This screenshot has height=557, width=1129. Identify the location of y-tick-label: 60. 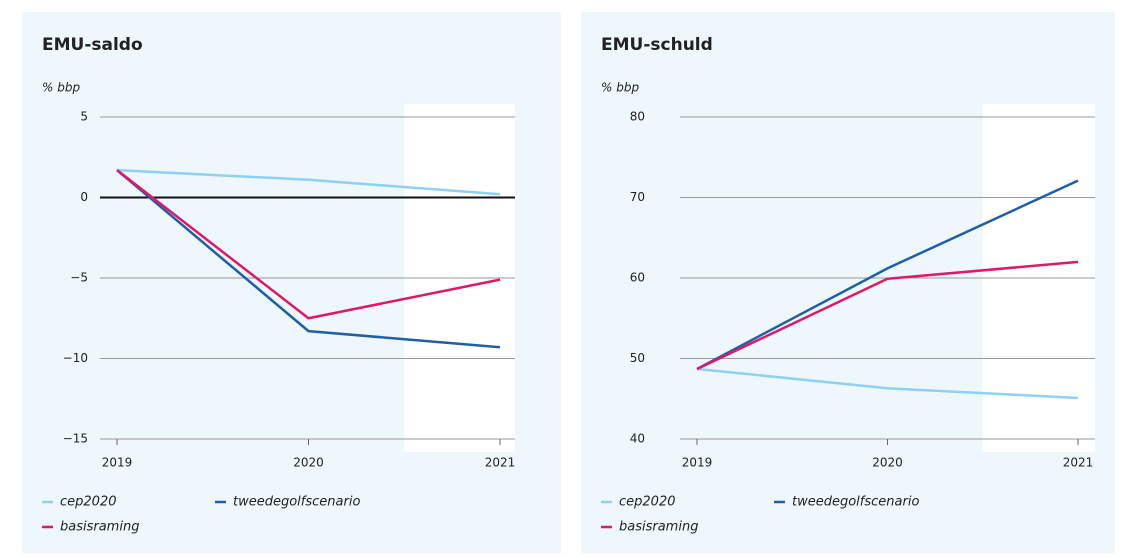
(637, 278).